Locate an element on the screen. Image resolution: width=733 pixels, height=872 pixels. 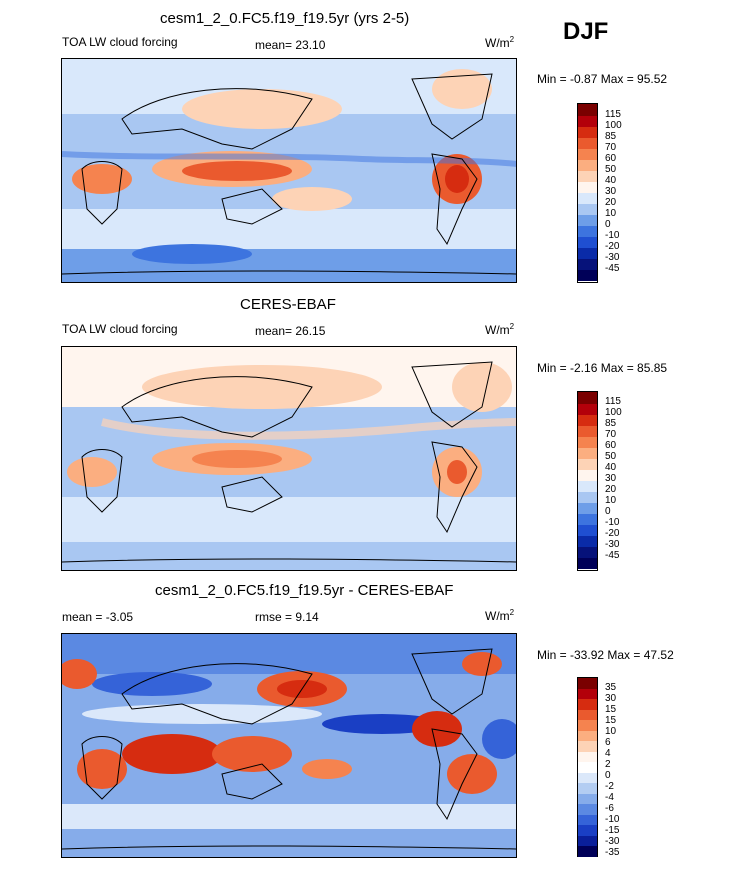
panel-minmax: Min = -33.92 Max = 47.52 is located at coordinates (605, 655).